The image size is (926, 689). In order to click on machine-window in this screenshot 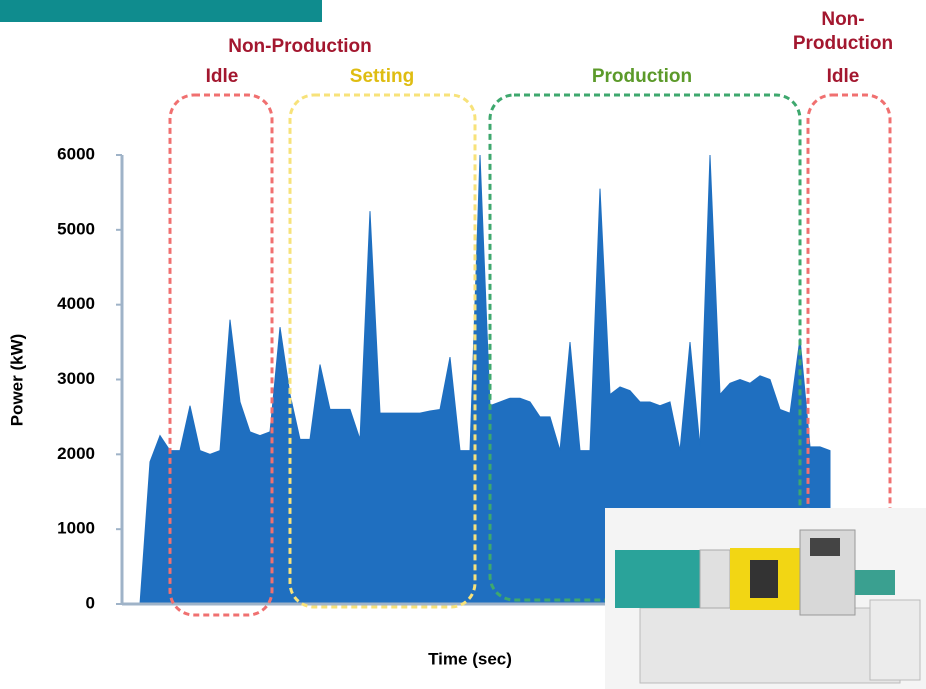, I will do `click(764, 579)`.